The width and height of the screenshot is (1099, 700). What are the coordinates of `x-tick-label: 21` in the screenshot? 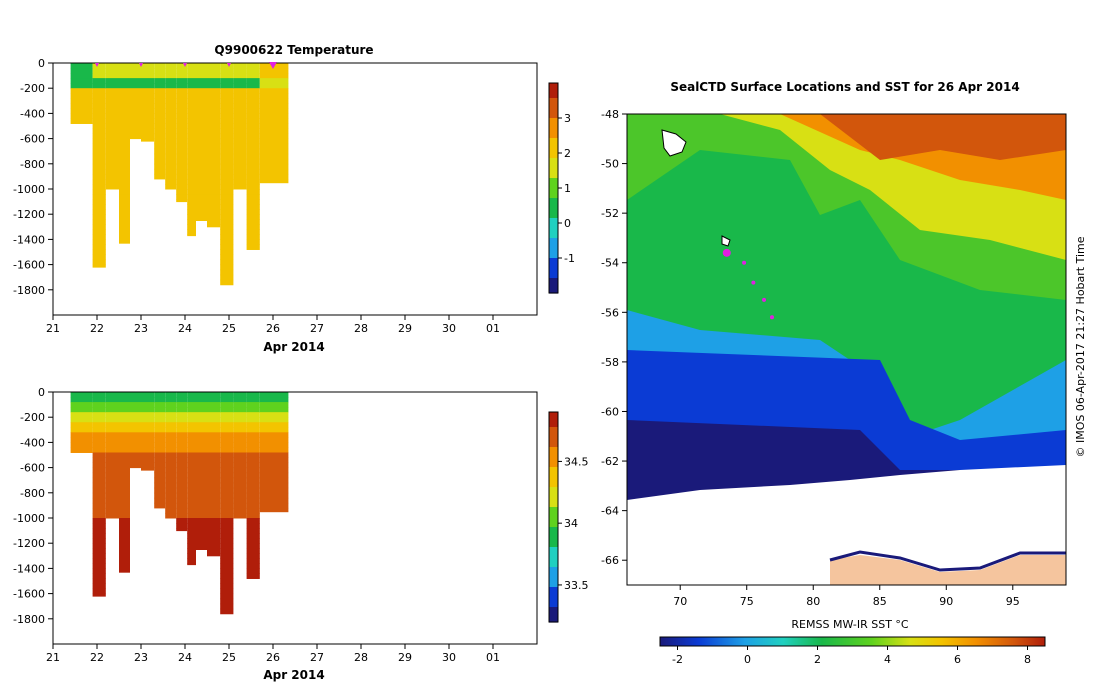 It's located at (53, 328).